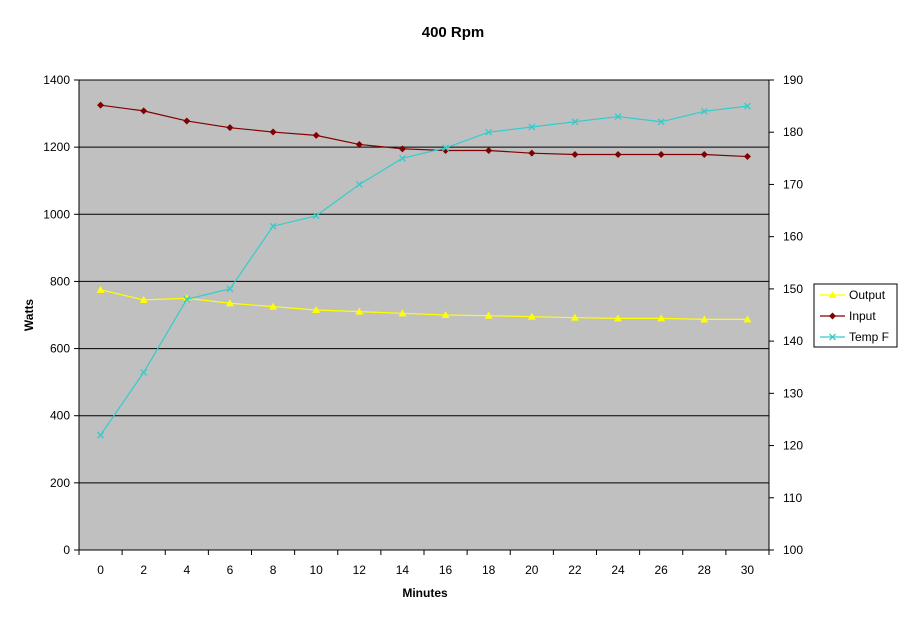  What do you see at coordinates (143, 570) in the screenshot?
I see `x-tick-label: 2` at bounding box center [143, 570].